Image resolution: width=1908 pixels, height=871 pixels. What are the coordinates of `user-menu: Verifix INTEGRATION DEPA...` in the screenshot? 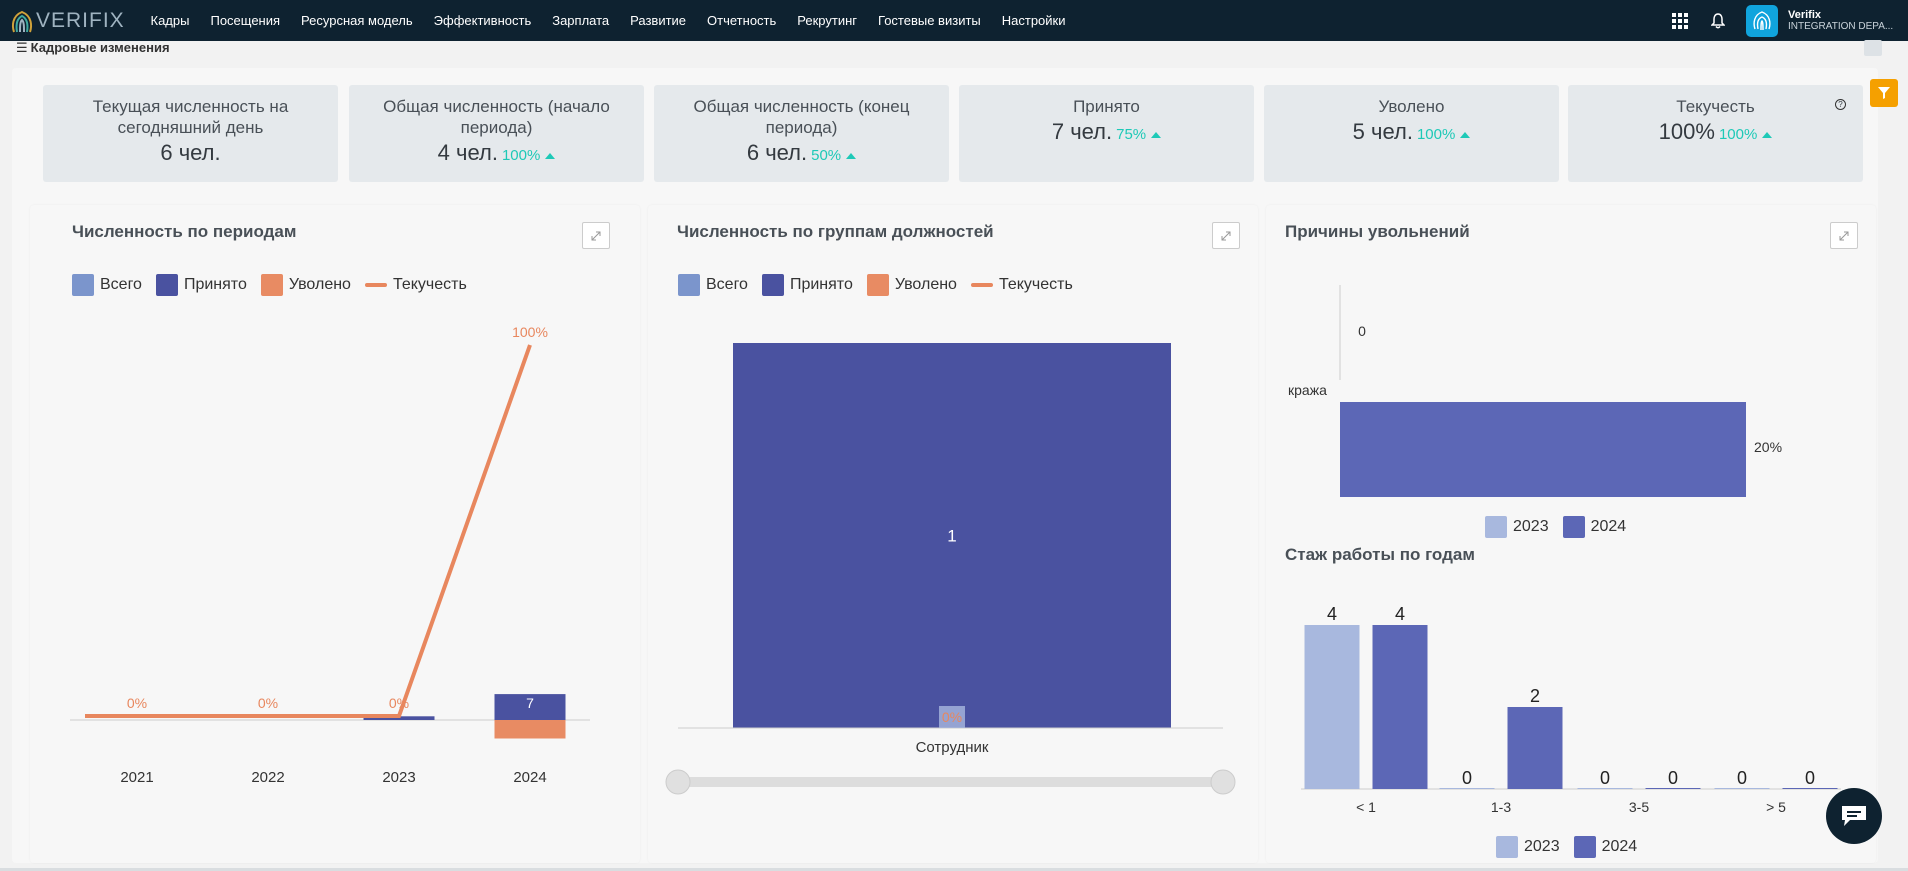 It's located at (1844, 20).